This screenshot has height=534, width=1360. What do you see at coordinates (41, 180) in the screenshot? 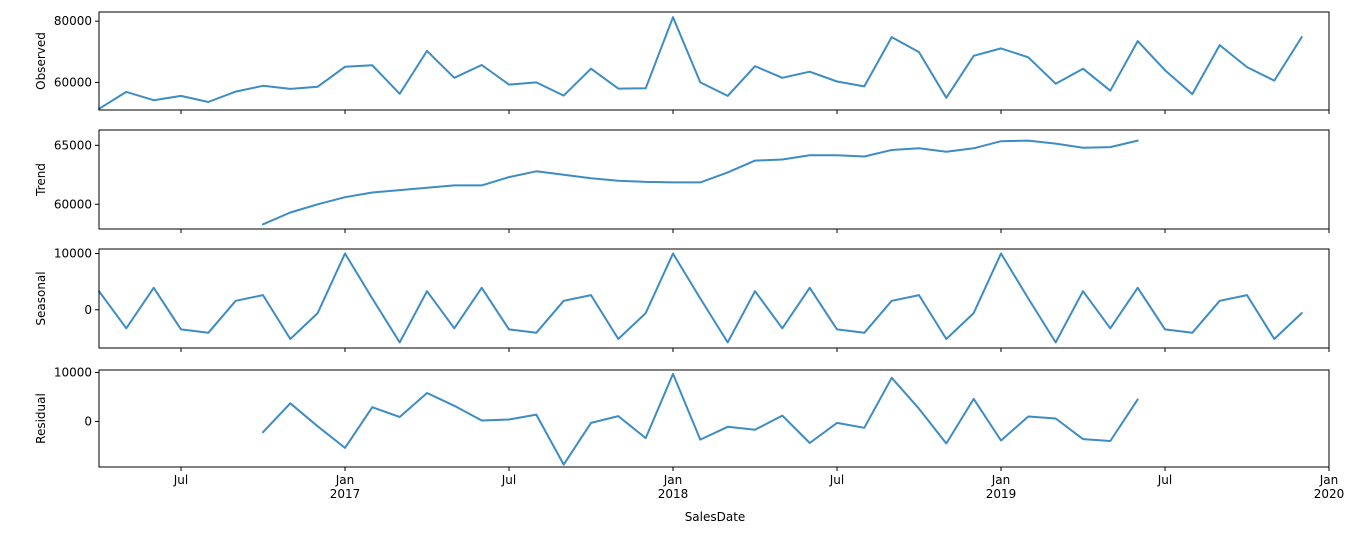
I see `trend-y-axis-label: Trend` at bounding box center [41, 180].